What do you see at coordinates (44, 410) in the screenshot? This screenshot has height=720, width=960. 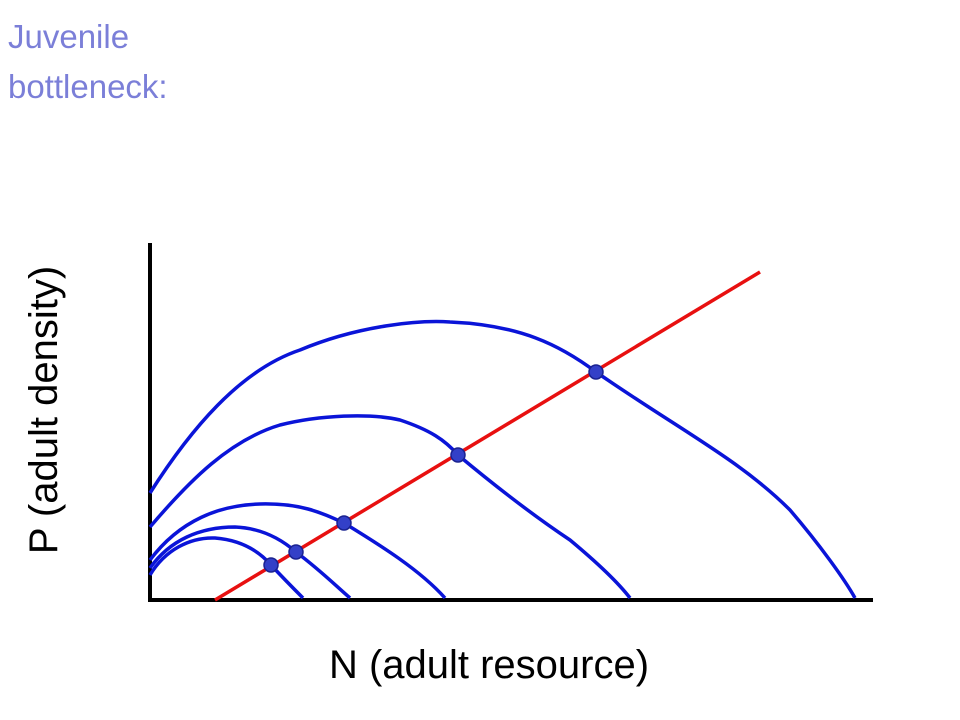 I see `y-axis-label: P (adult density)` at bounding box center [44, 410].